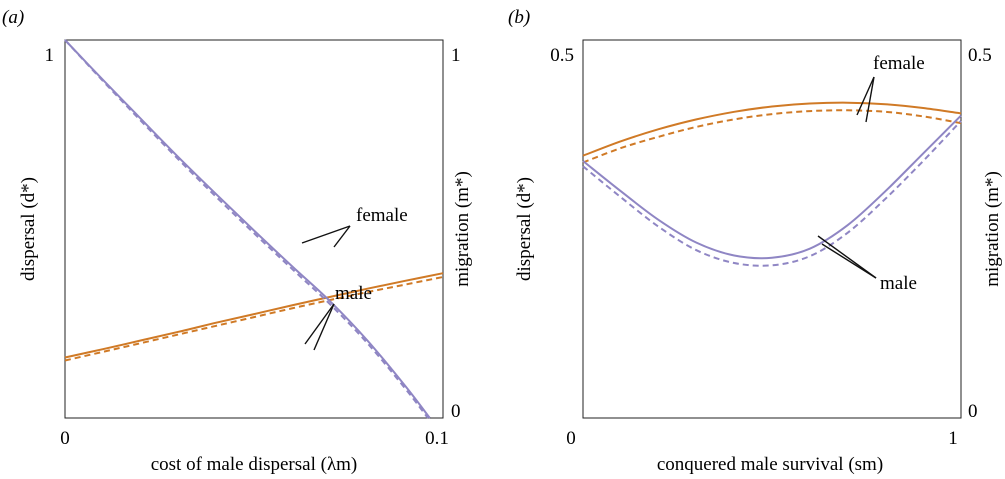 The width and height of the screenshot is (1005, 479). What do you see at coordinates (772, 187) in the screenshot?
I see `male-solid-line` at bounding box center [772, 187].